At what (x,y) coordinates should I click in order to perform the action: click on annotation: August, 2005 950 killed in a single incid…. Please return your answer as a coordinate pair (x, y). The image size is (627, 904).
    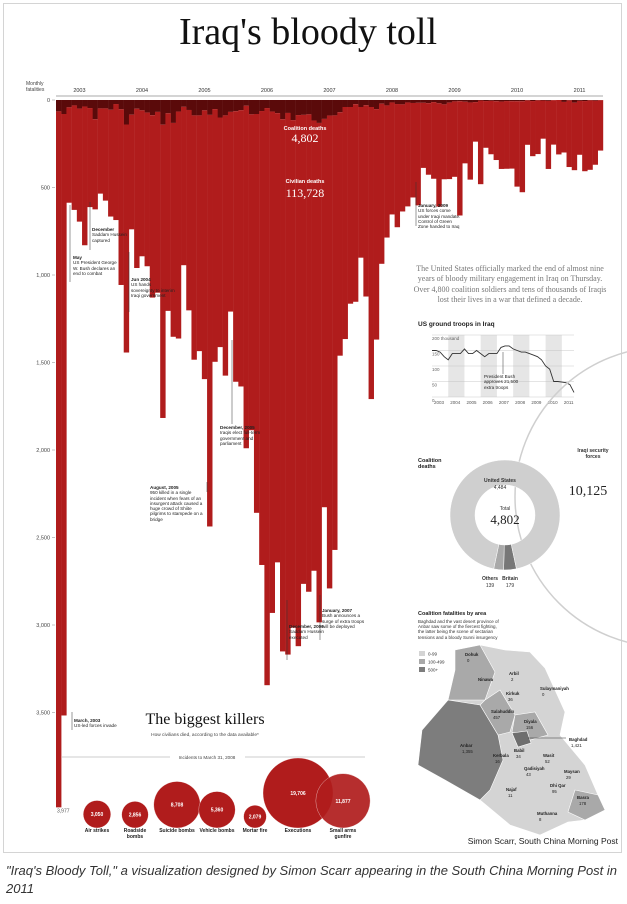
    Looking at the image, I should click on (177, 503).